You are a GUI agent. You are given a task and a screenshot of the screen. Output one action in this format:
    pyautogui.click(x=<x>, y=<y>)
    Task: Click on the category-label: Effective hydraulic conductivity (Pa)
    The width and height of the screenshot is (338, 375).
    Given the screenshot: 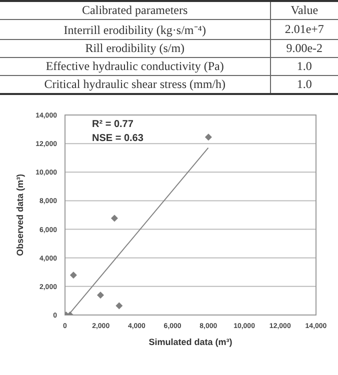 What is the action you would take?
    pyautogui.click(x=135, y=67)
    